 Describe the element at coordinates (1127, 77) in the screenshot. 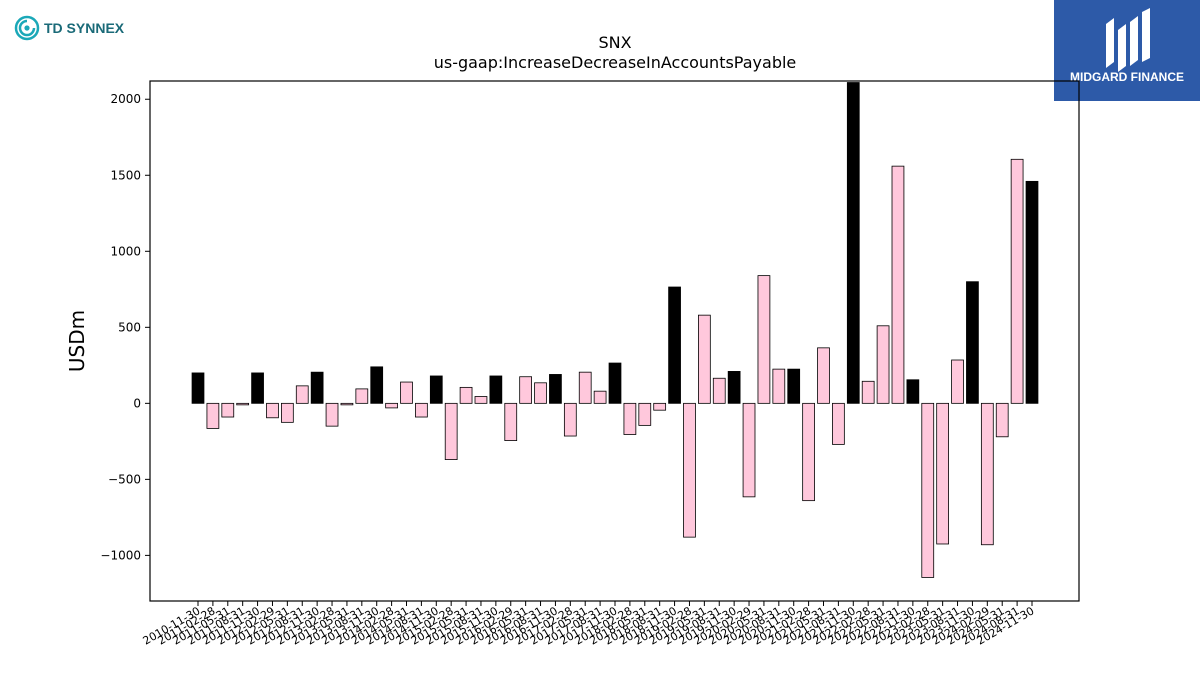

I see `midgard-finance-logo-text: MIDGARD FINANCE` at that location.